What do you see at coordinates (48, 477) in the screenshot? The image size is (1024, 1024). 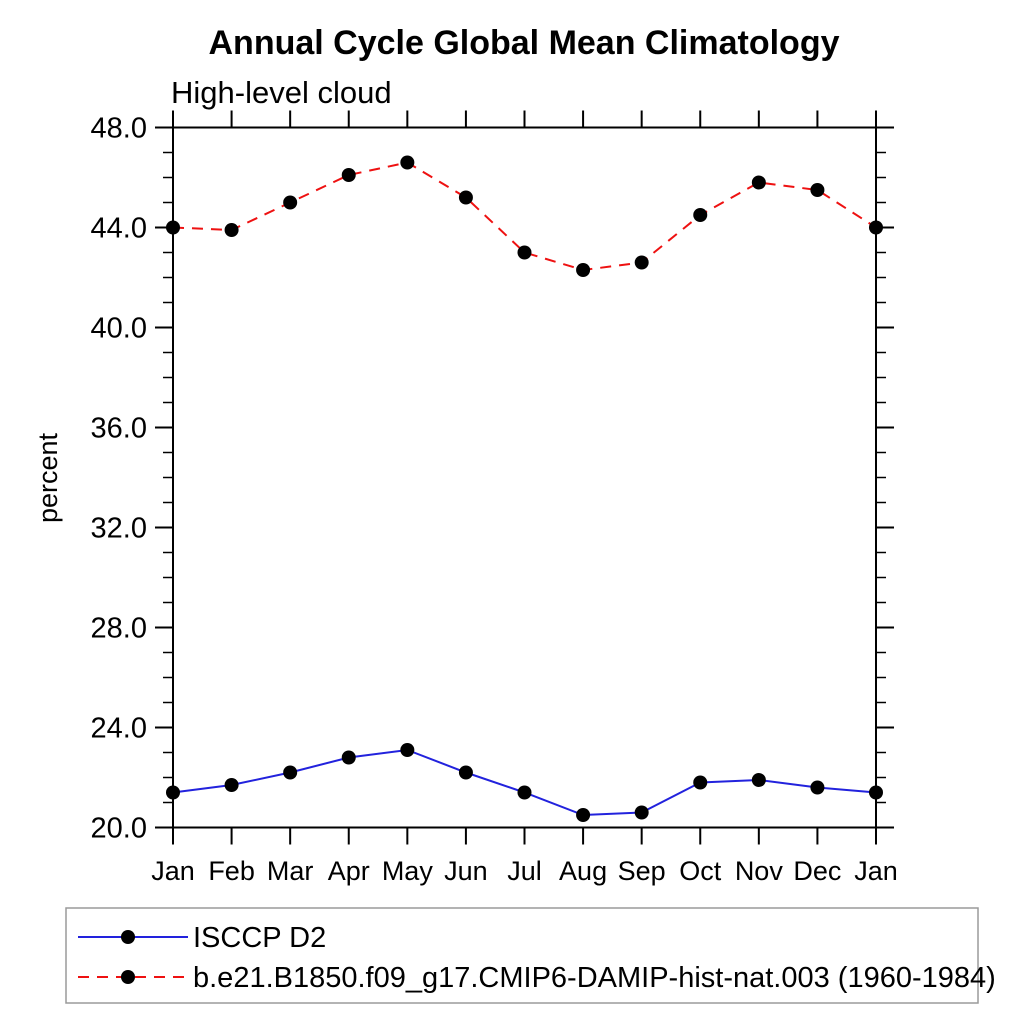 I see `y-axis-label: percent` at bounding box center [48, 477].